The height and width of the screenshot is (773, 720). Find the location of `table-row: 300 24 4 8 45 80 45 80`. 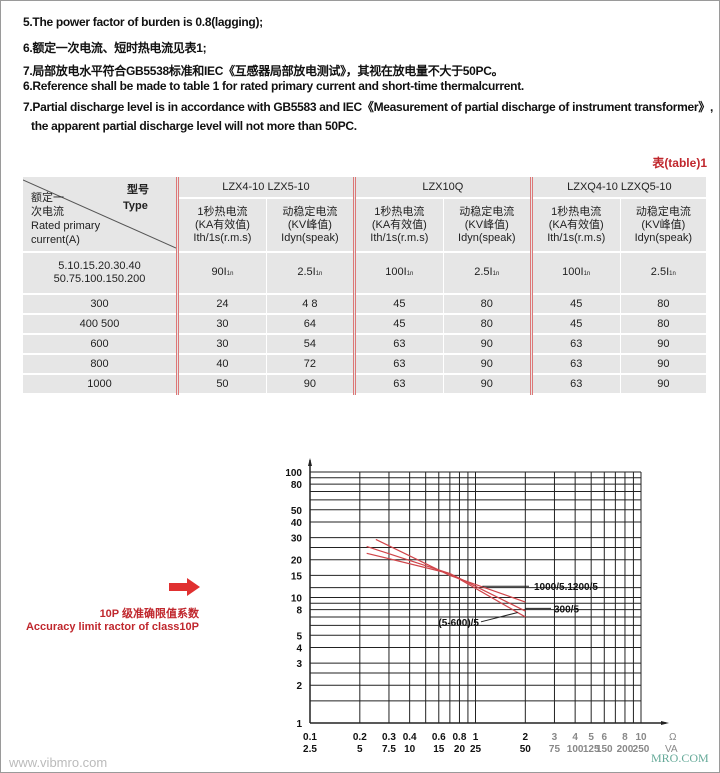

table-row: 300 24 4 8 45 80 45 80 is located at coordinates (364, 304).